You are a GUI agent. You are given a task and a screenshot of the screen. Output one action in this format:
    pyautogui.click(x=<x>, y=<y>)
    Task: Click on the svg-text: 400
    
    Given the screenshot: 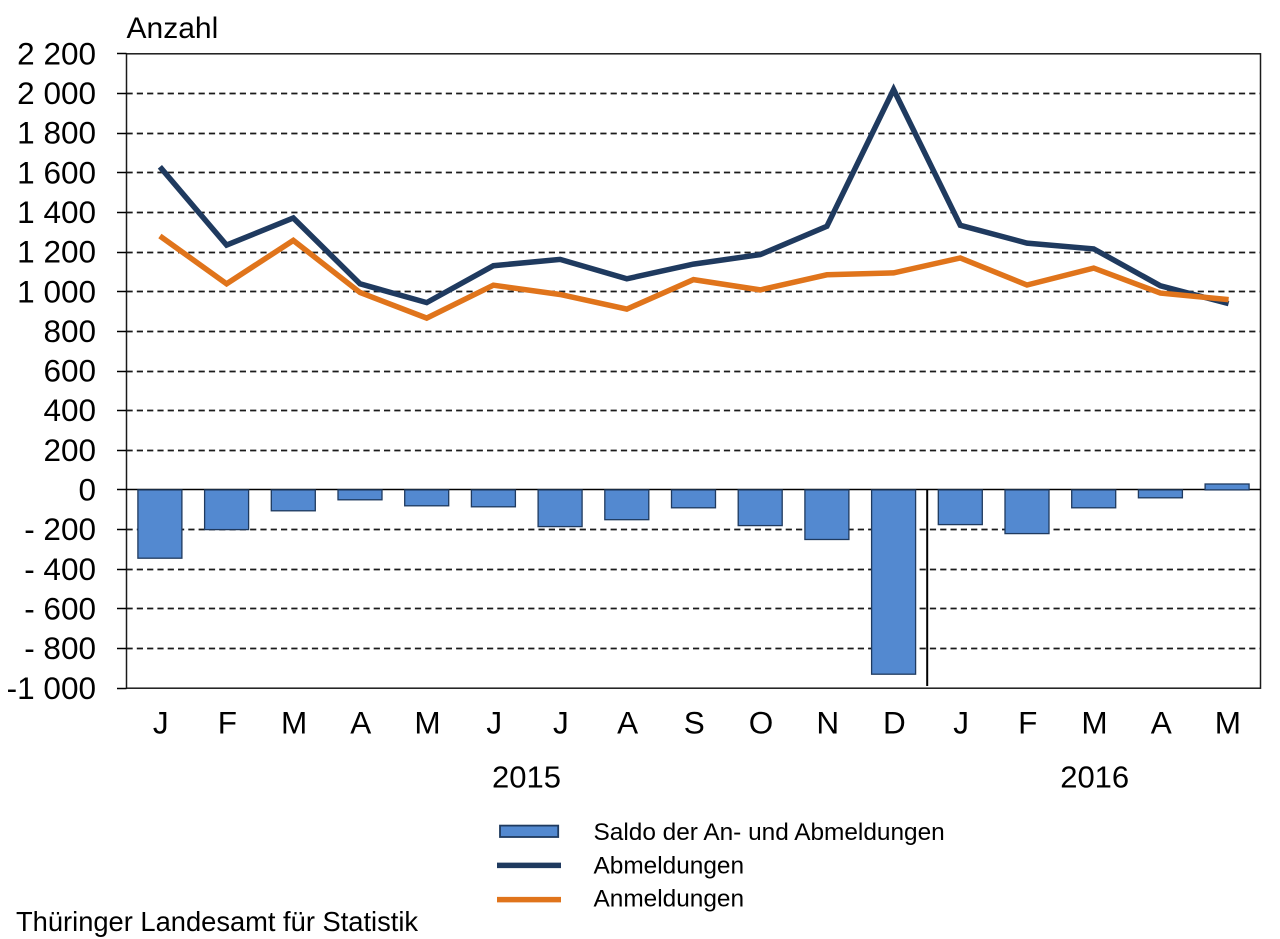 What is the action you would take?
    pyautogui.click(x=69, y=410)
    